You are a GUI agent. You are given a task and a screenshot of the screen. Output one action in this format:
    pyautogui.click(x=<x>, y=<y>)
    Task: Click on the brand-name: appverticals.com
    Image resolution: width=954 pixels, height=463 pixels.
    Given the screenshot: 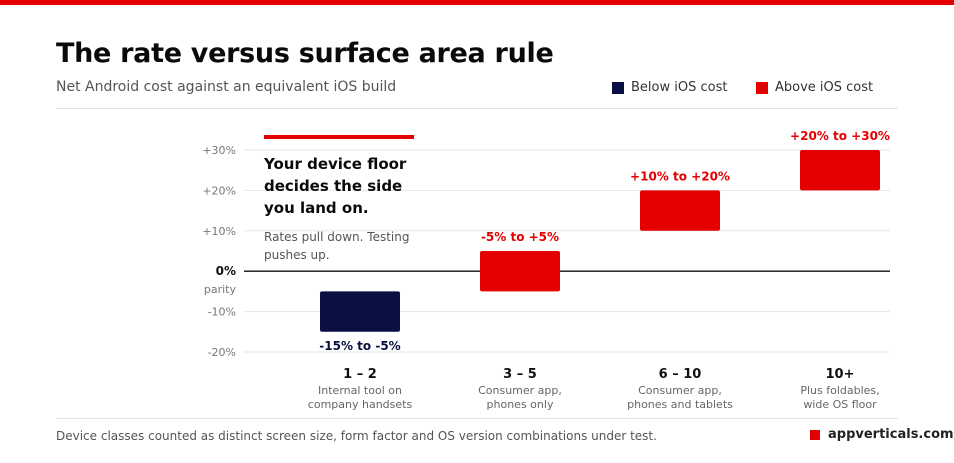 What is the action you would take?
    pyautogui.click(x=891, y=434)
    